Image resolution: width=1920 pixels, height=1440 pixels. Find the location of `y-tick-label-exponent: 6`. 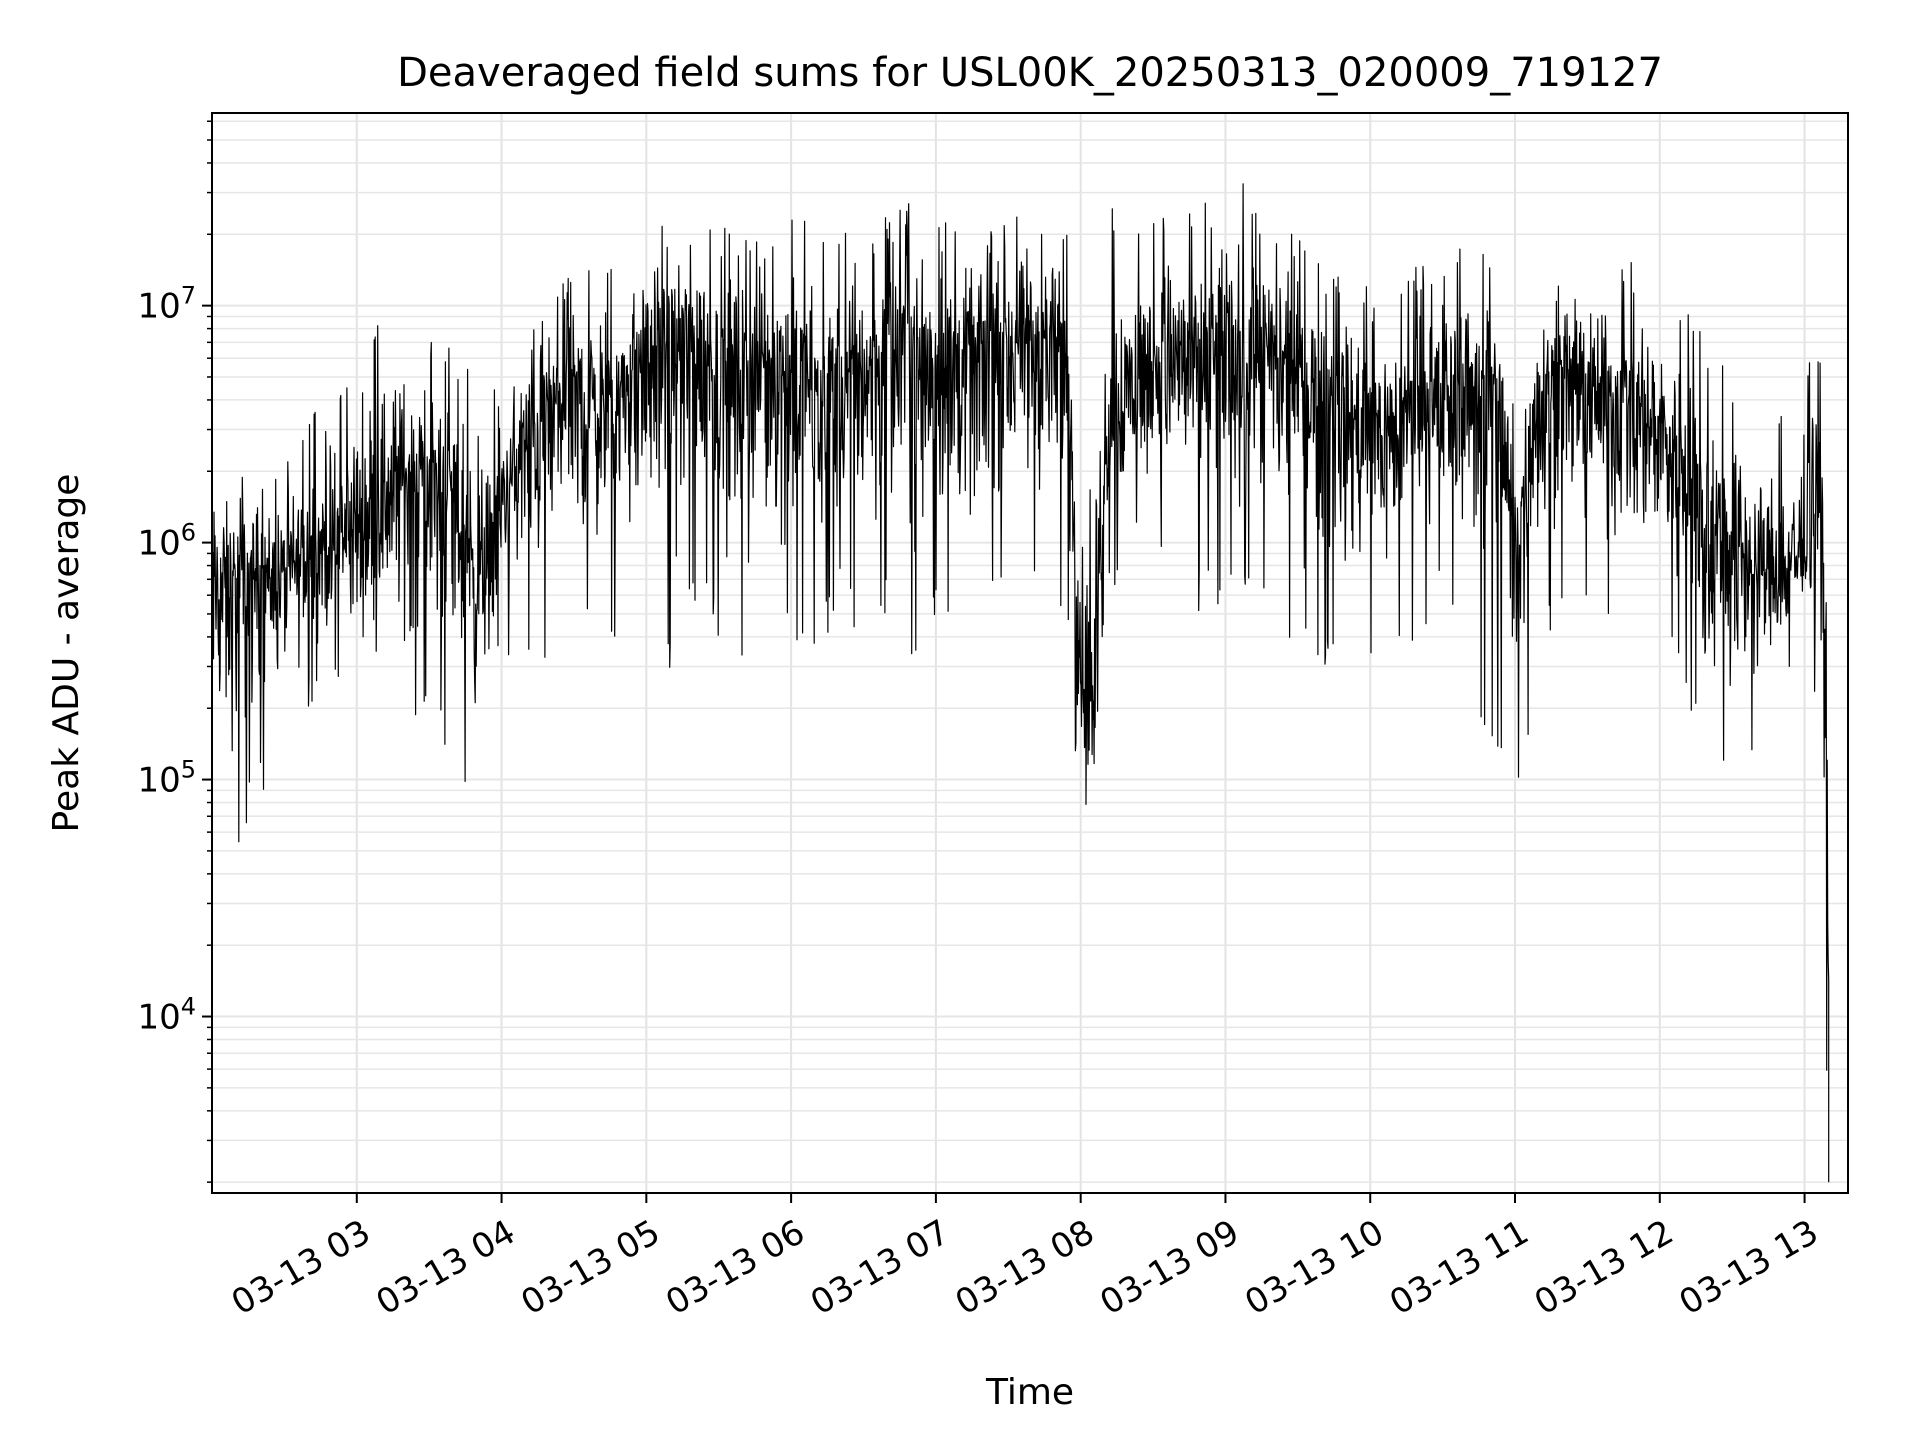

y-tick-label-exponent: 6 is located at coordinates (188, 533).